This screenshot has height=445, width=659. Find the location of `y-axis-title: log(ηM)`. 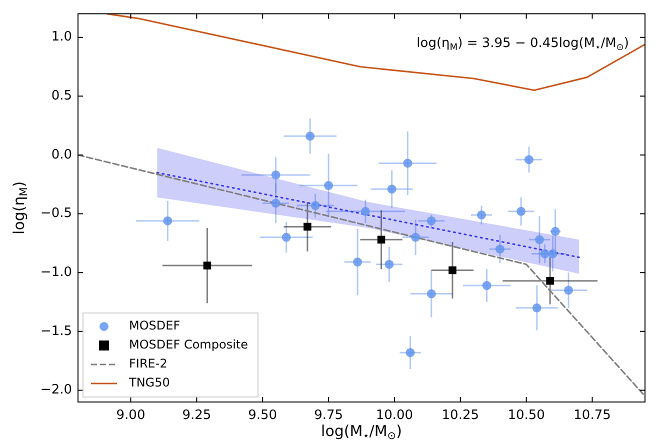

y-axis-title: log(ηM) is located at coordinates (20, 207).